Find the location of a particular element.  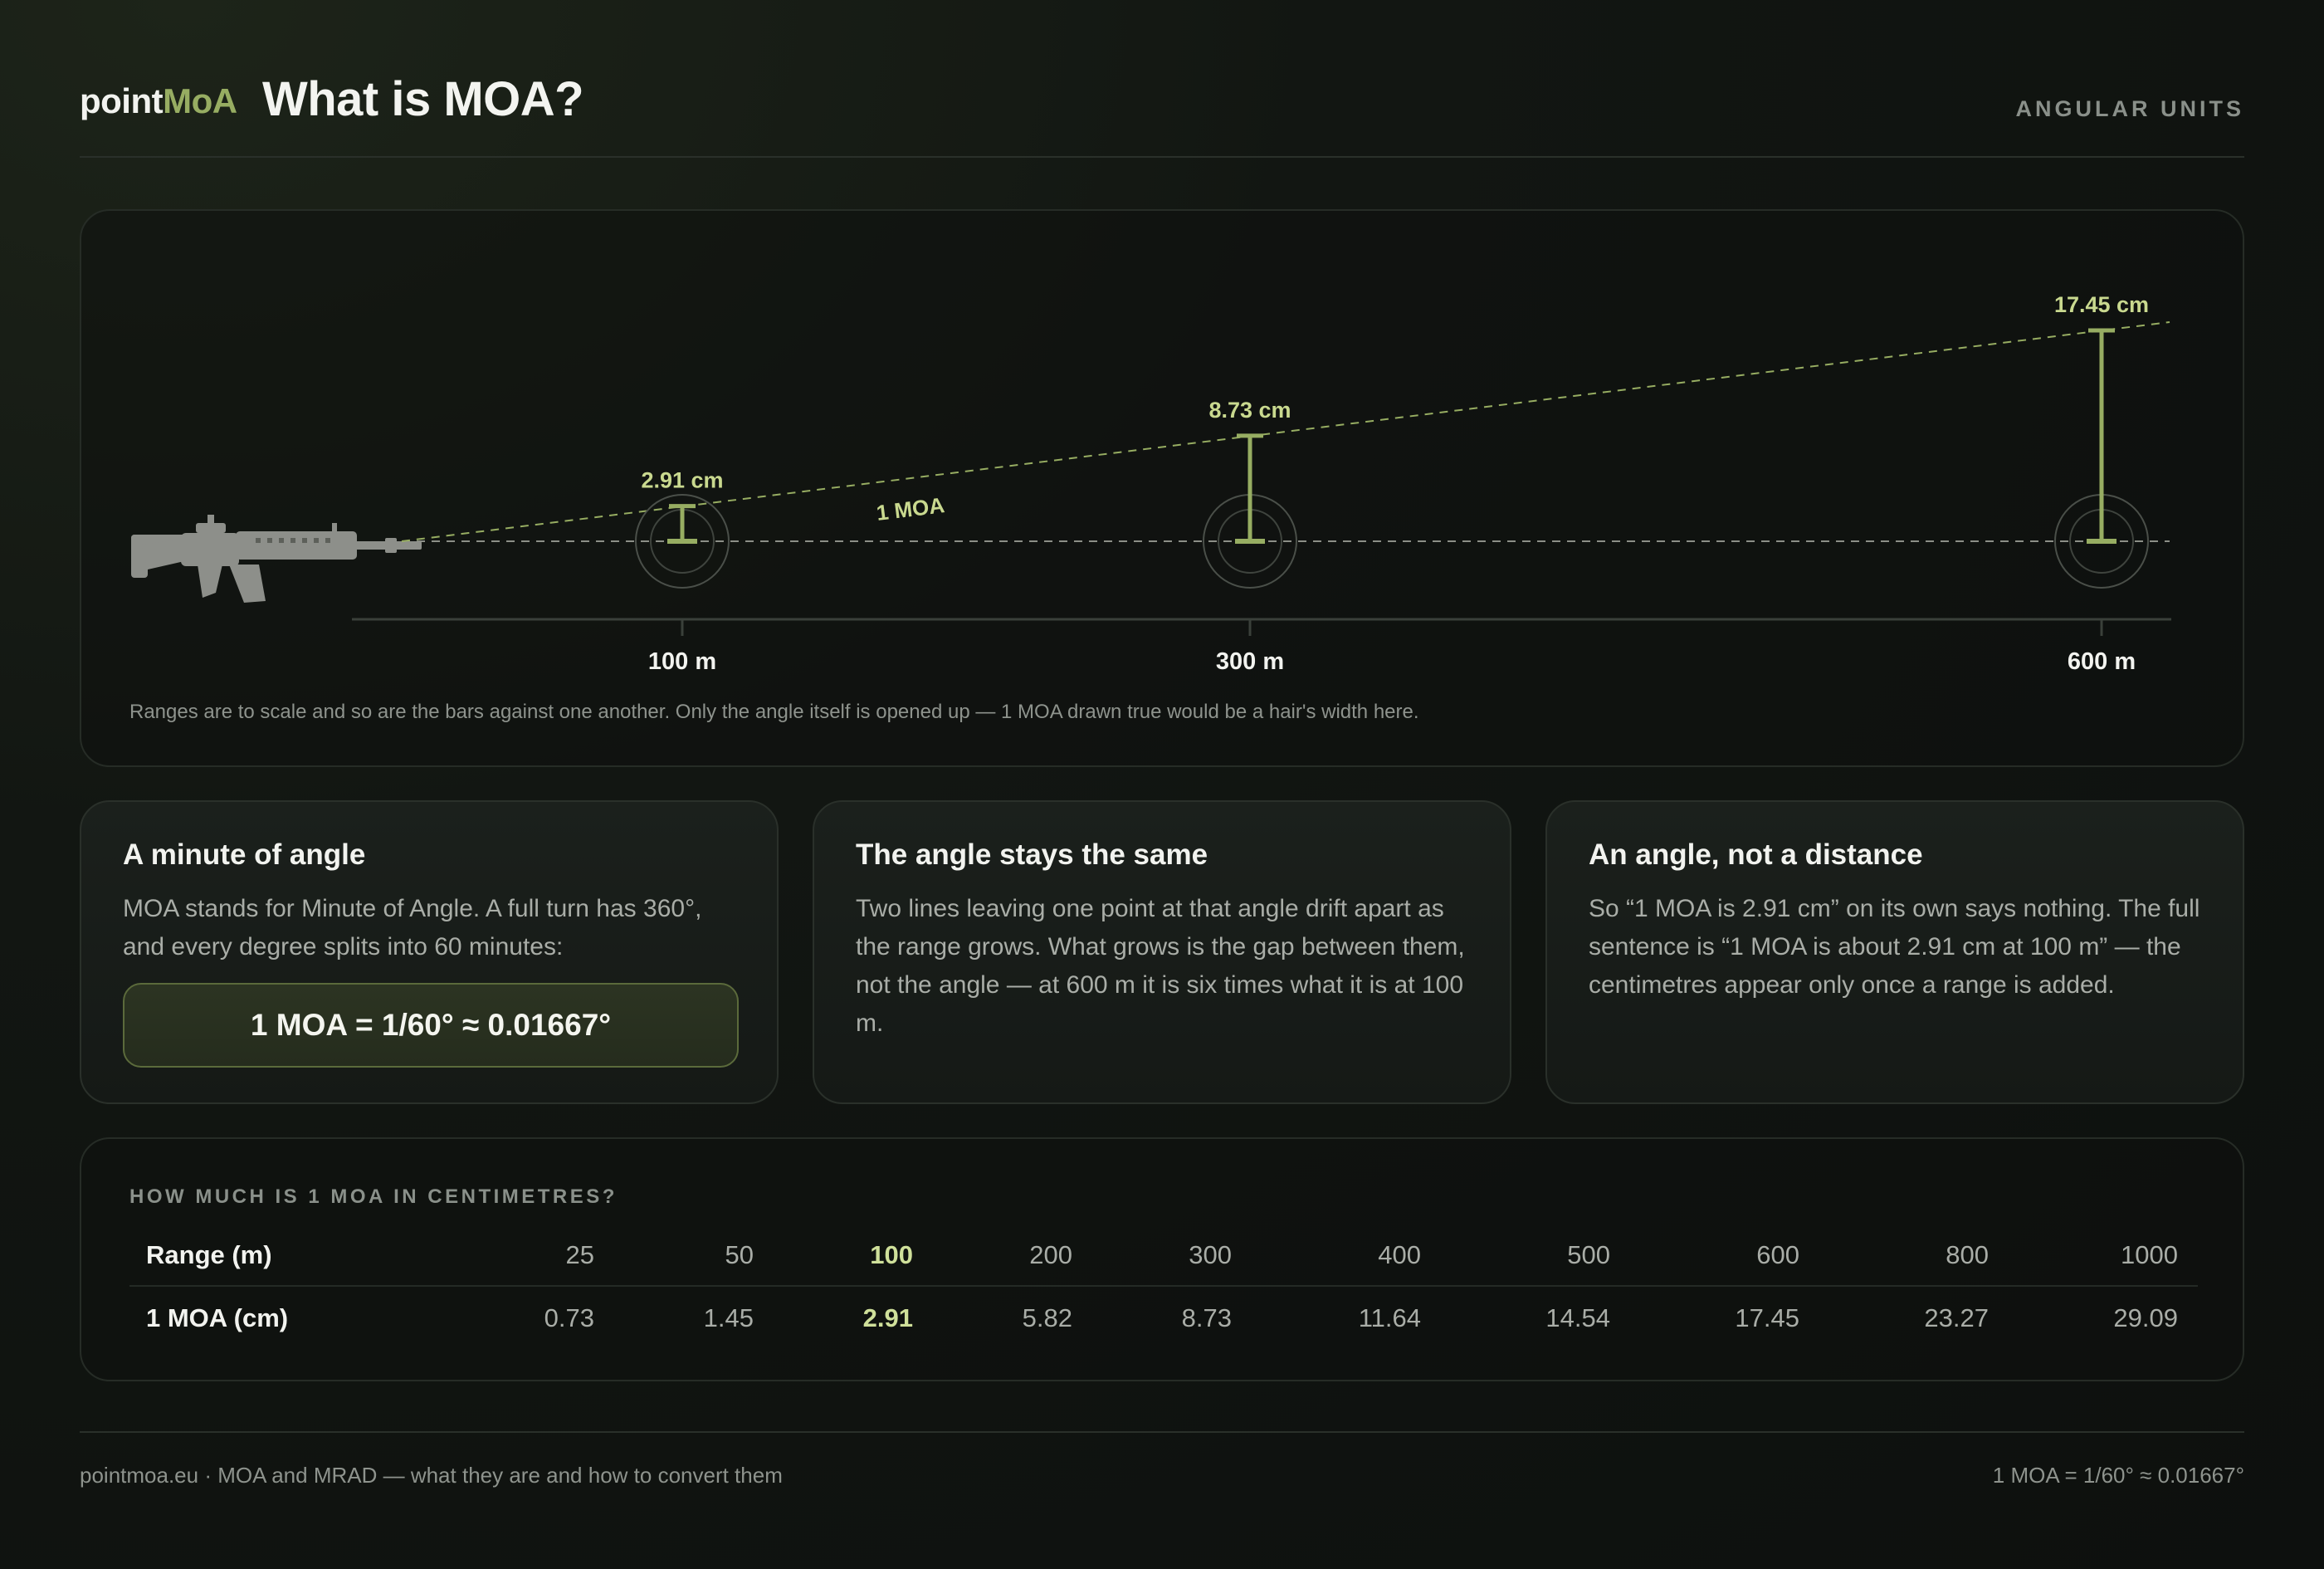

brand-logo: pointMoA is located at coordinates (158, 101).